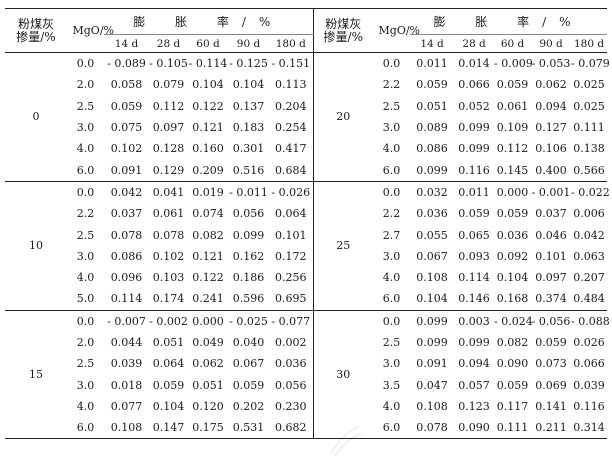 This screenshot has width=612, height=467. Describe the element at coordinates (291, 385) in the screenshot. I see `expansion-value: 0.056` at that location.